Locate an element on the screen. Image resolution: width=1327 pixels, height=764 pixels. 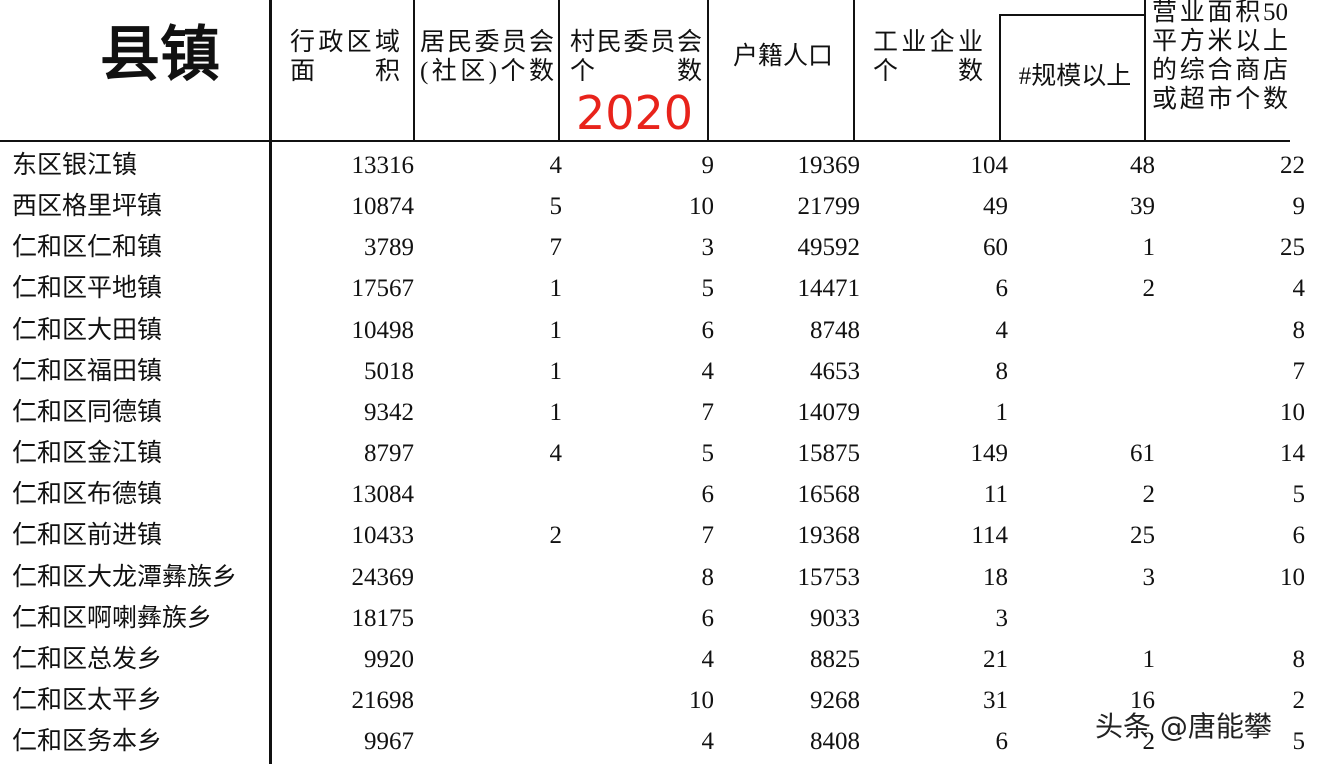
cell: 9268 is located at coordinates (835, 700).